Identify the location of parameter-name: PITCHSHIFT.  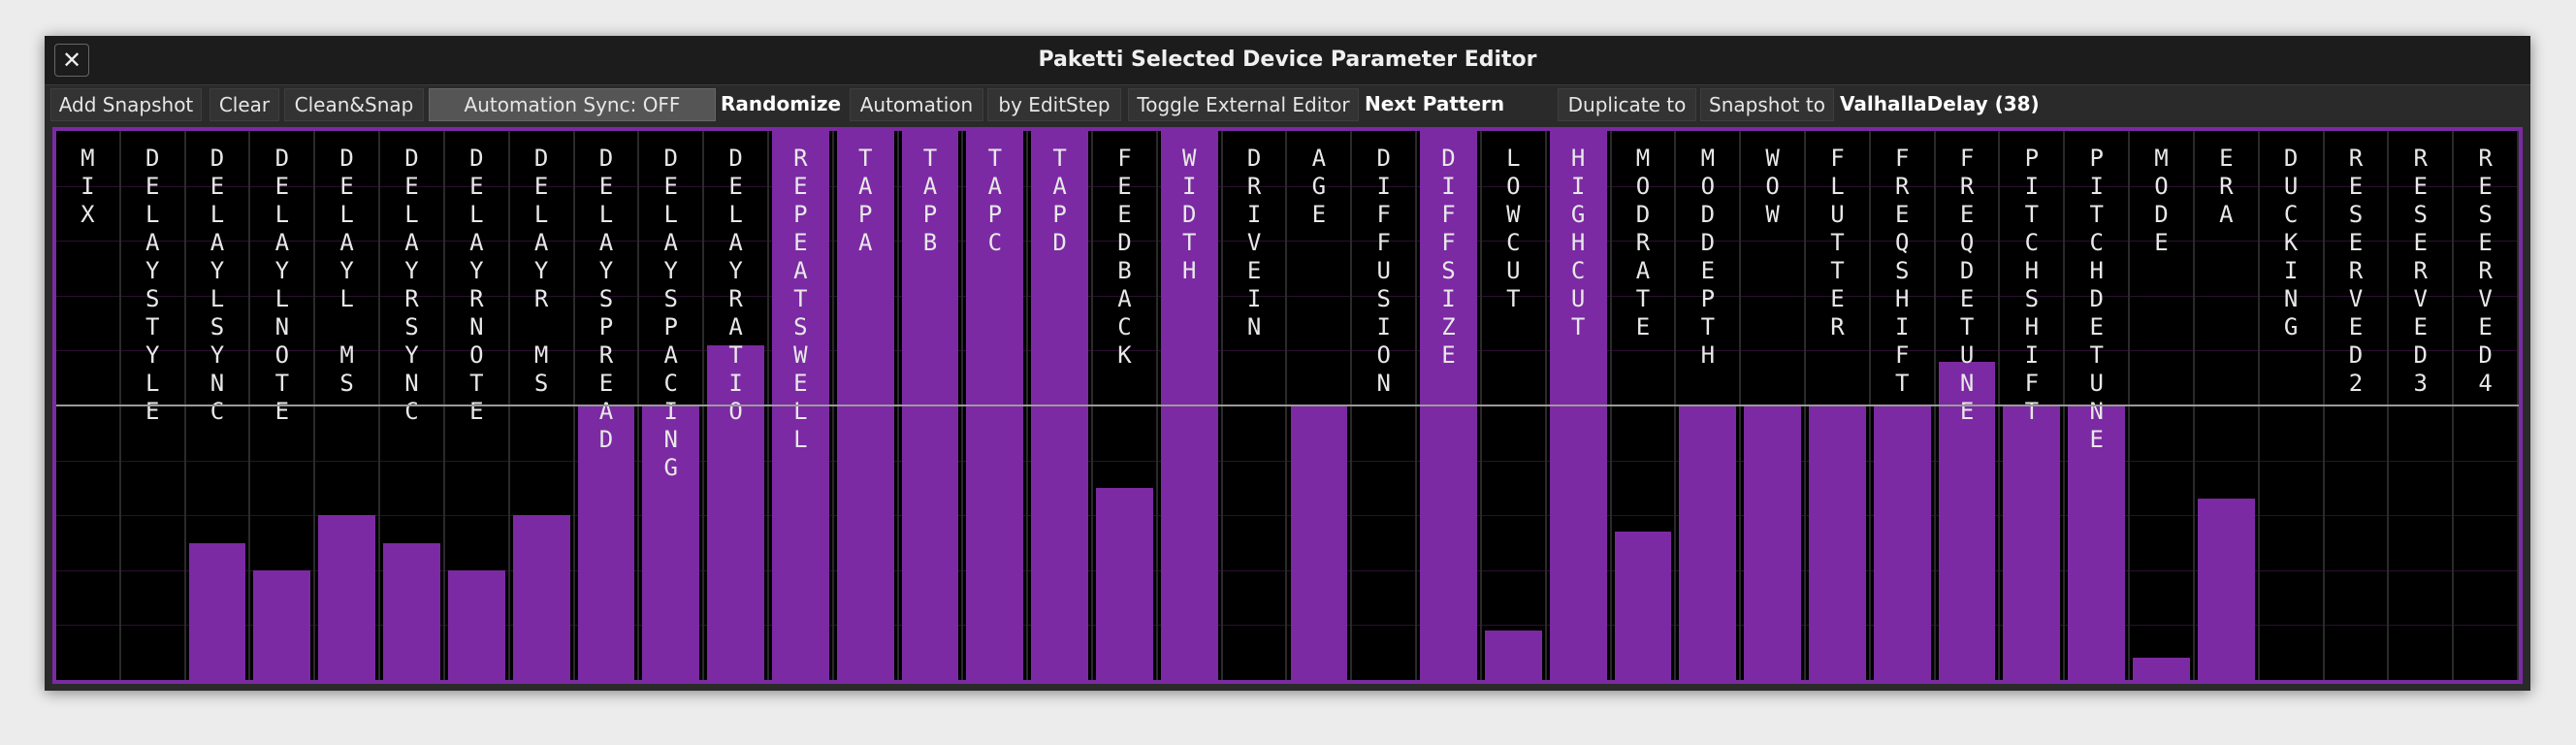
(2031, 286).